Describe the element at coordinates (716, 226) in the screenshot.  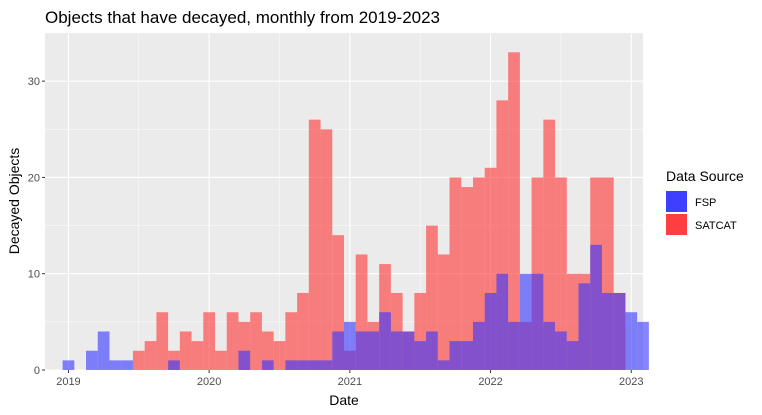
I see `legend-label-satcat: SATCAT` at that location.